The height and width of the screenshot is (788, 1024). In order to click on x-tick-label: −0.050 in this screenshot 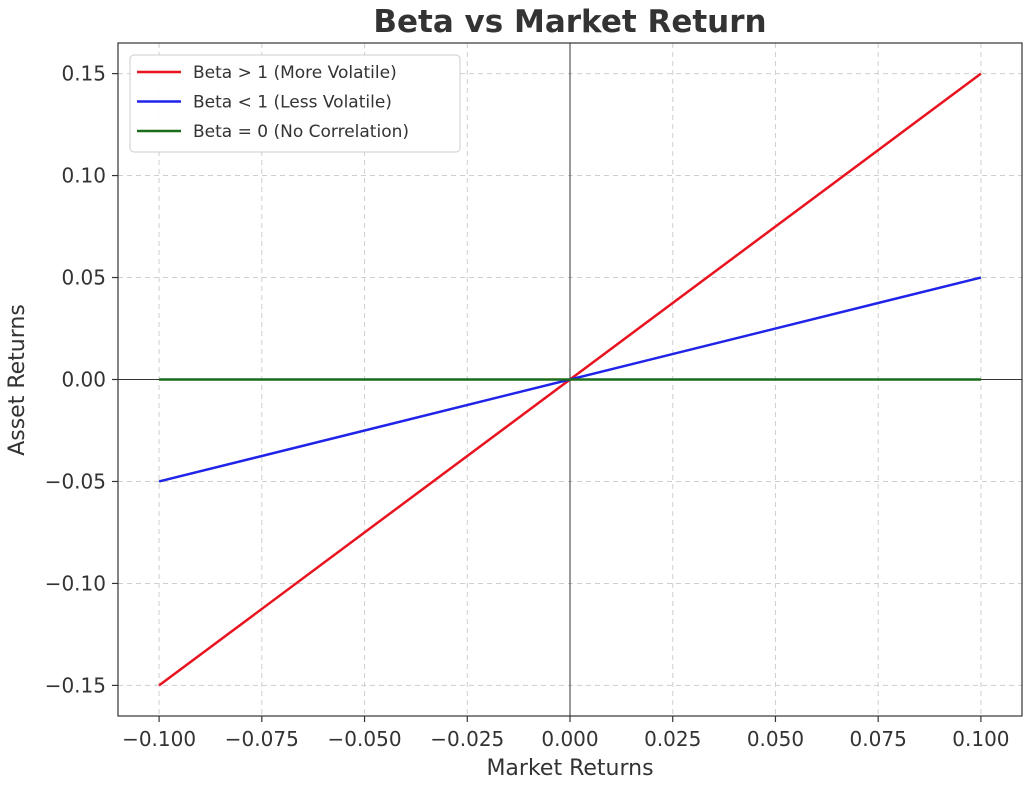, I will do `click(365, 739)`.